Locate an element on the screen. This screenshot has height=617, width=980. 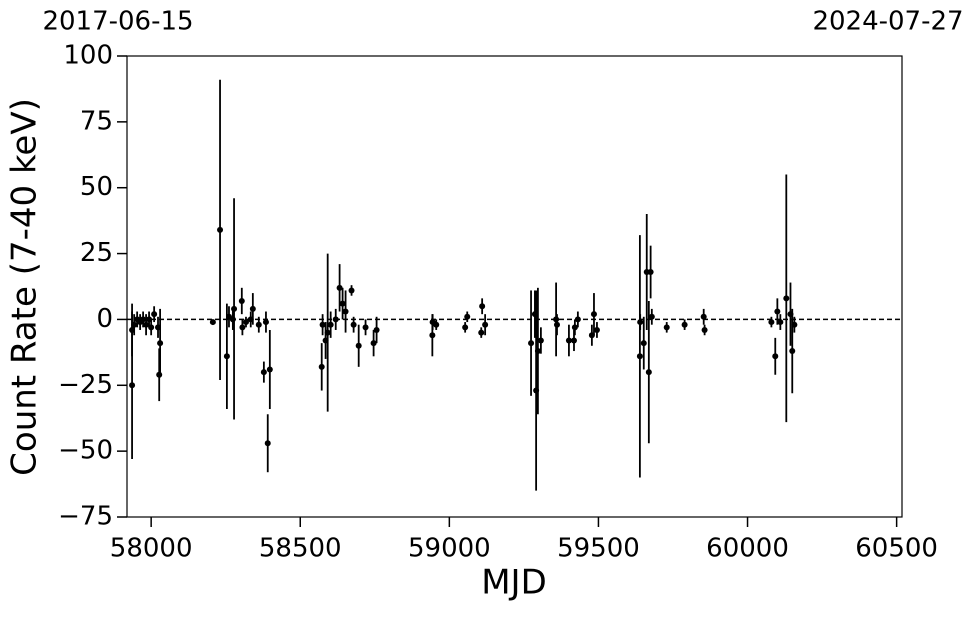
y-tick-label: −75 is located at coordinates (85, 517).